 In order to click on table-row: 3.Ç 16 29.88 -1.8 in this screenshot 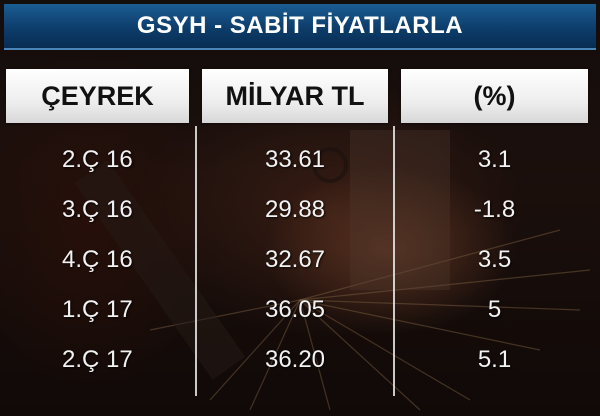, I will do `click(300, 210)`.